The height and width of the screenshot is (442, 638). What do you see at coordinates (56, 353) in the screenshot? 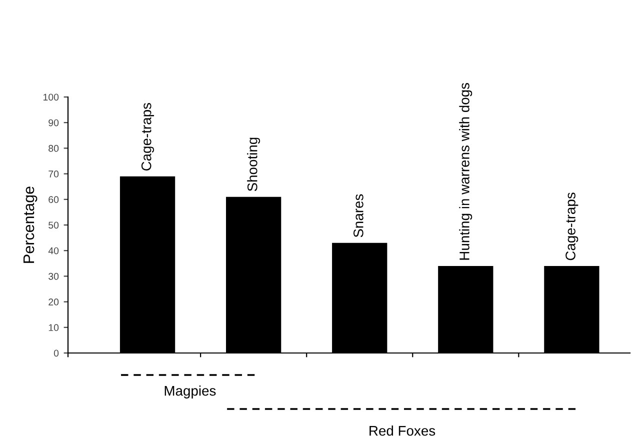
I see `y-tick-label: 0` at bounding box center [56, 353].